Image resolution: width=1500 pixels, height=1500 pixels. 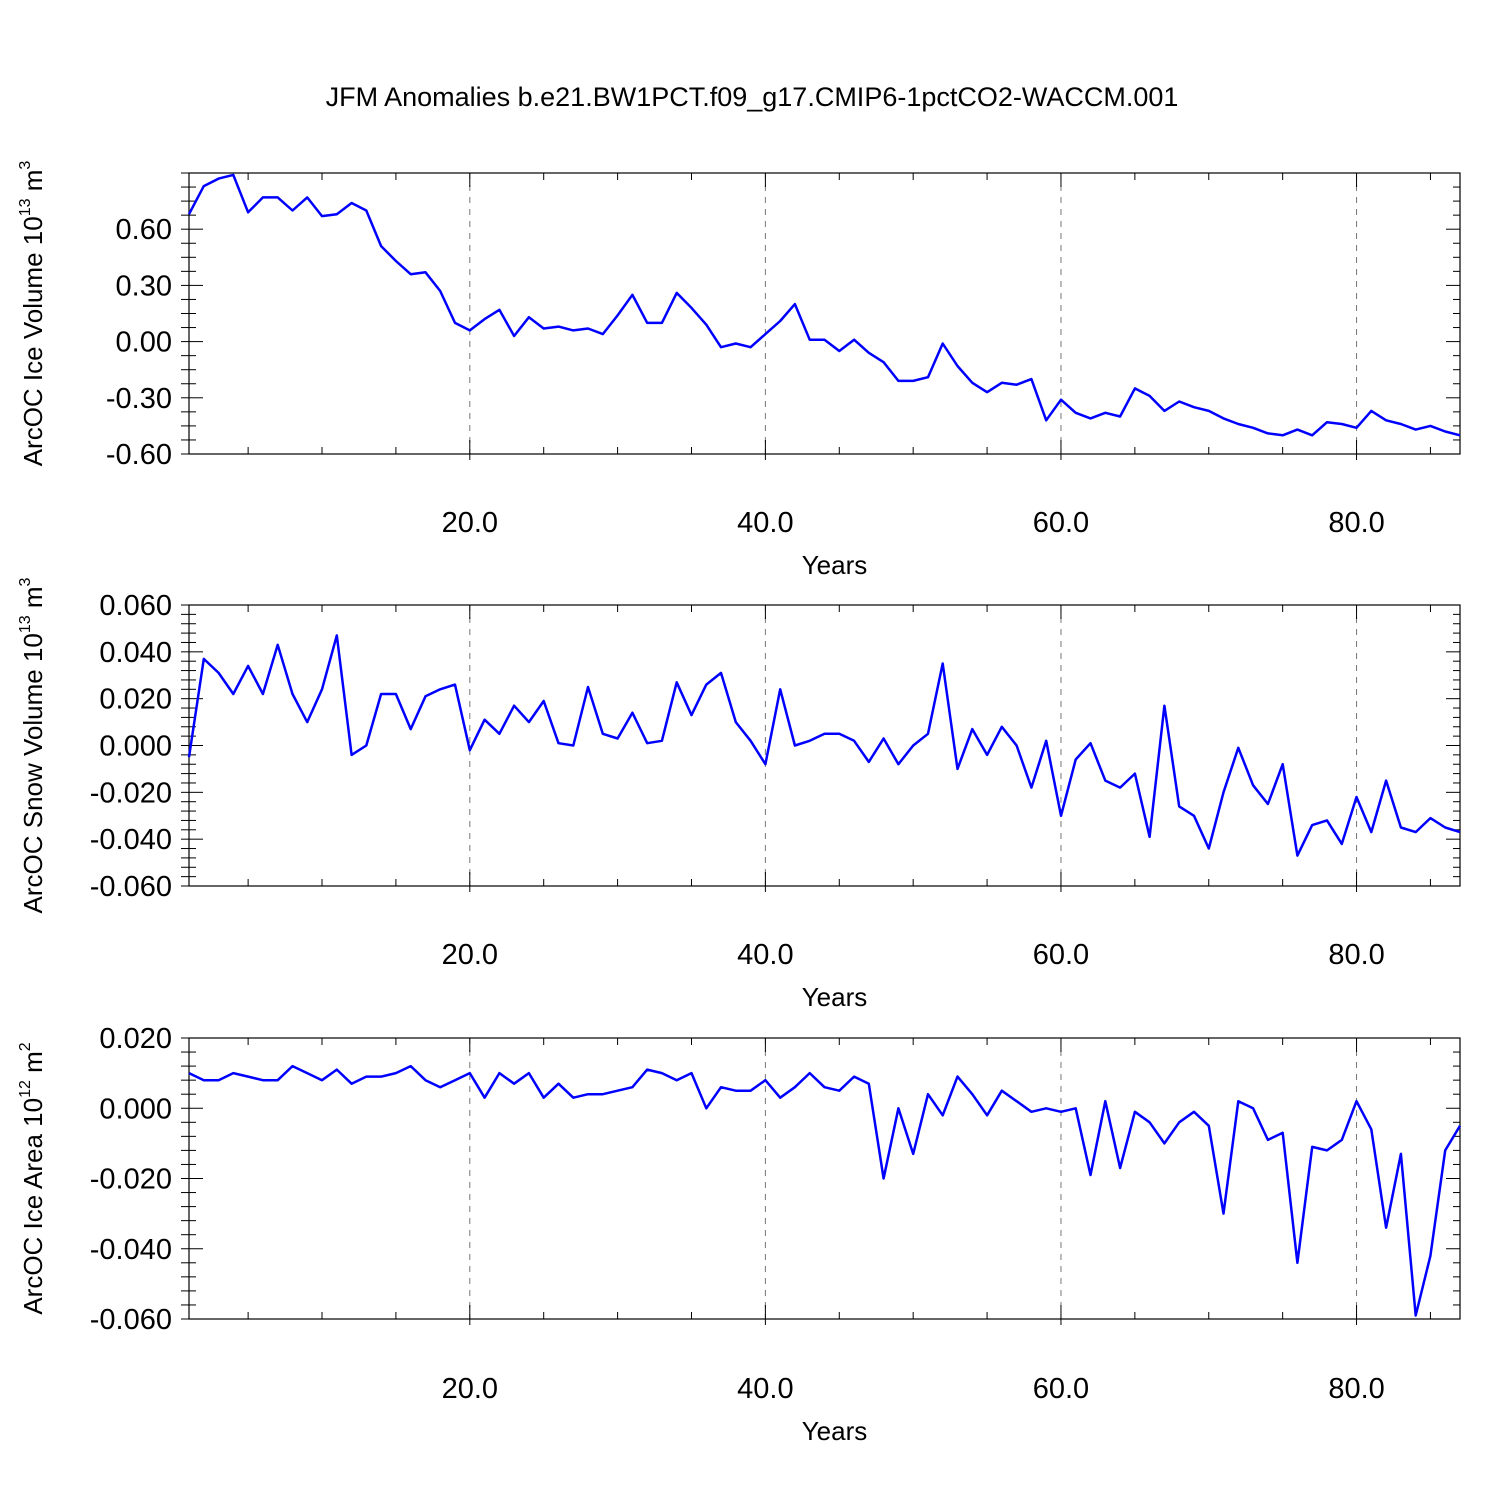 I want to click on y-tick-label: -0.30, so click(x=139, y=399).